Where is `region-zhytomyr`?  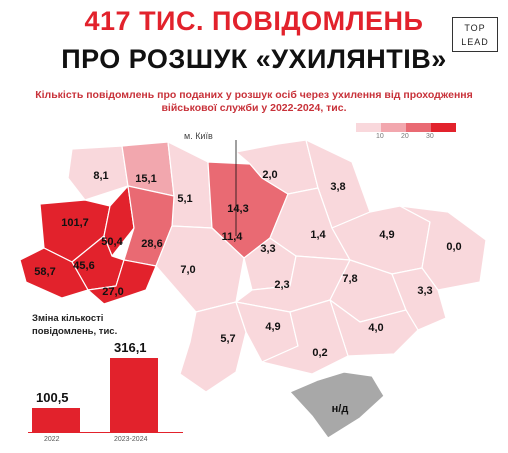 region-zhytomyr is located at coordinates (190, 185).